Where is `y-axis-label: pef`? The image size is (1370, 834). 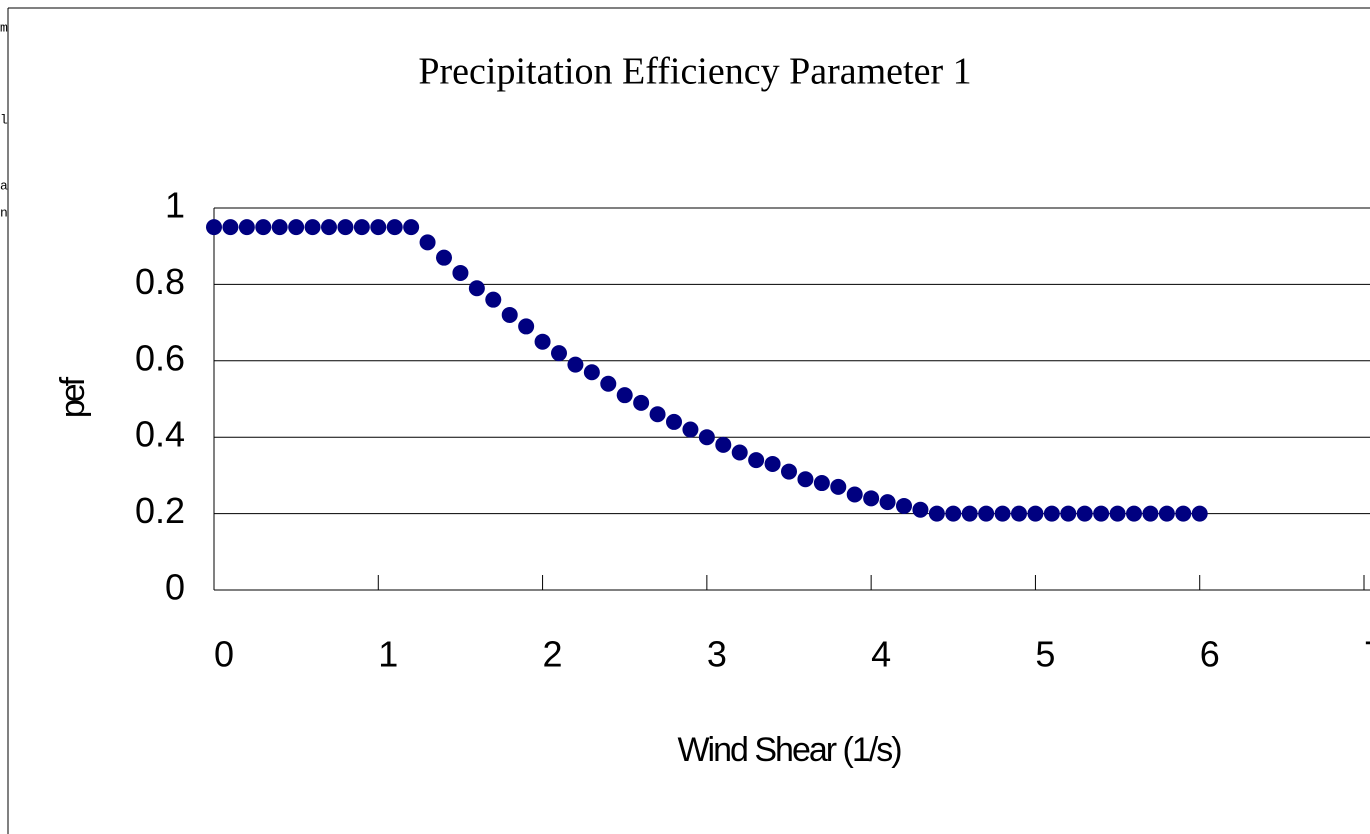
y-axis-label: pef is located at coordinates (73, 397).